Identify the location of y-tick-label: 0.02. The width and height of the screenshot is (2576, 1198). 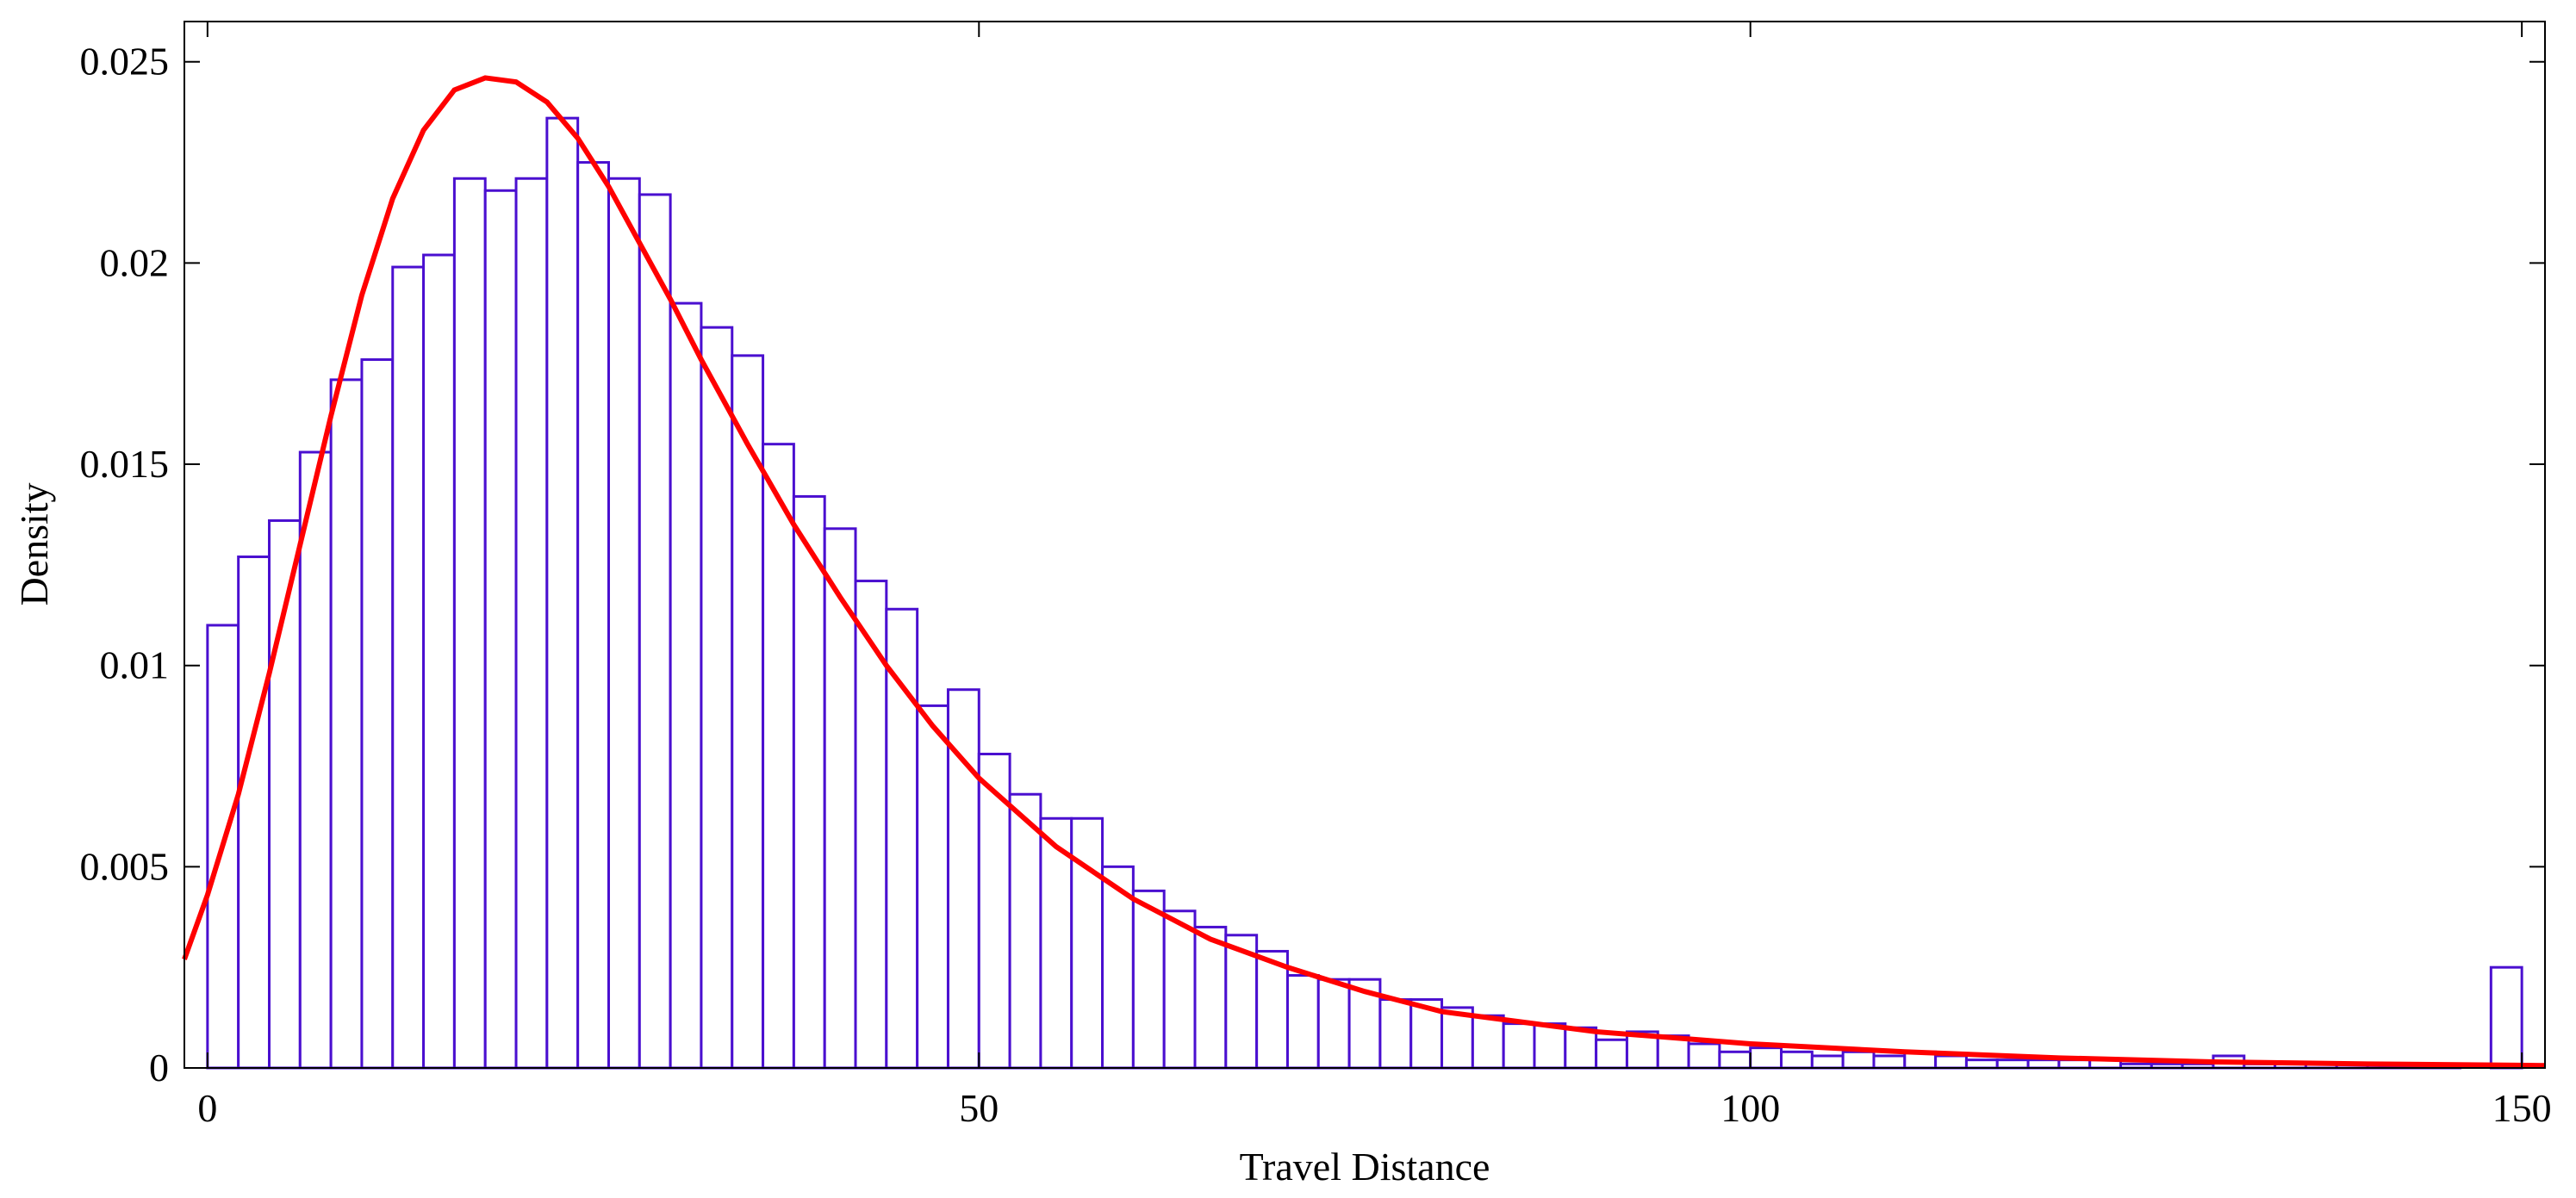
(135, 262).